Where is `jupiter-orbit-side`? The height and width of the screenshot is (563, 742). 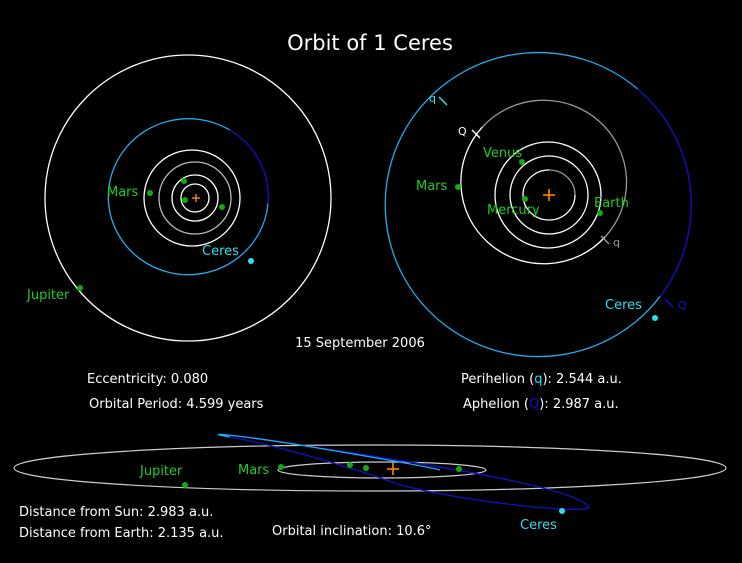 jupiter-orbit-side is located at coordinates (370, 468).